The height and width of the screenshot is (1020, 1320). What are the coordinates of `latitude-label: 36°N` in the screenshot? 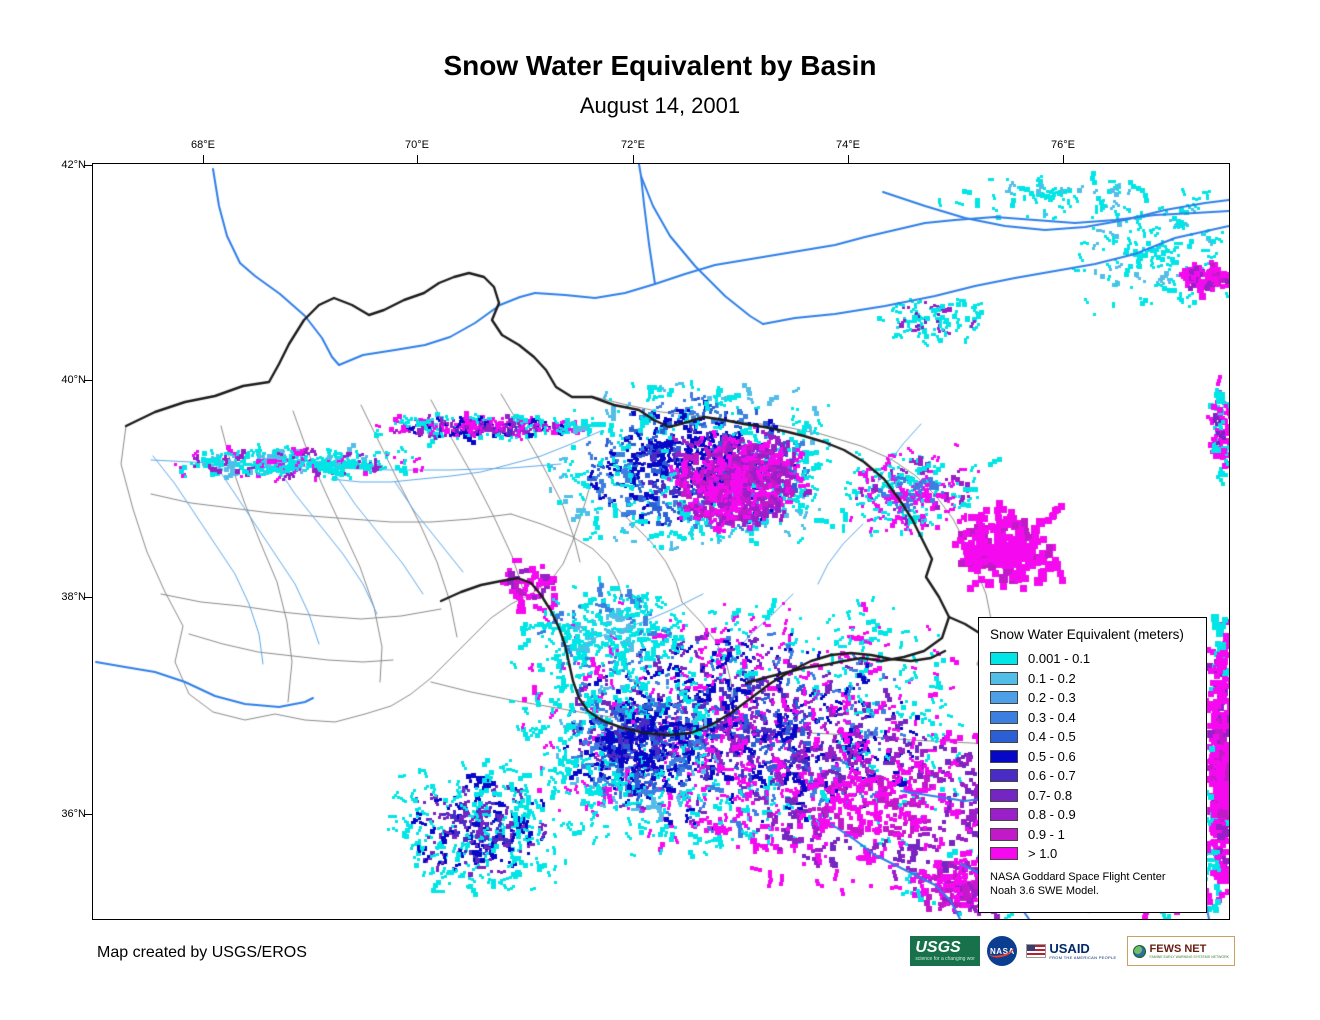 It's located at (73, 814).